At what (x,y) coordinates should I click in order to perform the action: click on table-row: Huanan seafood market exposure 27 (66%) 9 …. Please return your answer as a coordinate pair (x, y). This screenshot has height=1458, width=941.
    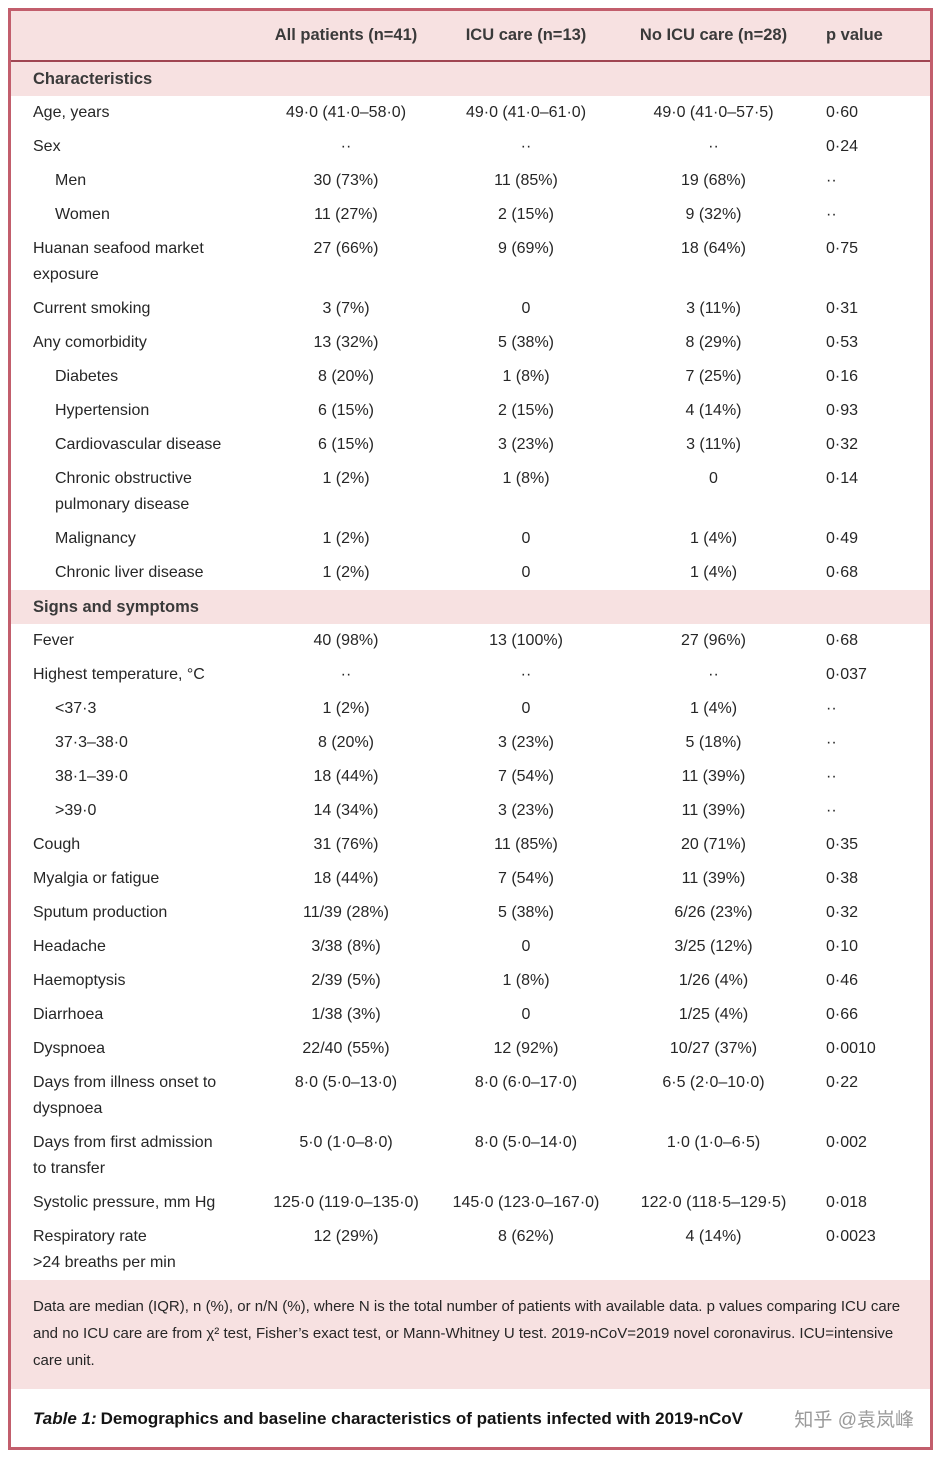
    Looking at the image, I should click on (470, 262).